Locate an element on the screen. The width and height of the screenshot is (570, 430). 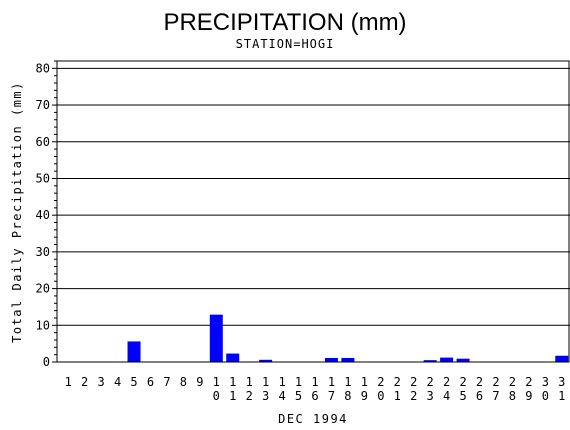
y-tick-labels: 0 10 20 30 40 50 60 70 80 is located at coordinates (43, 215).